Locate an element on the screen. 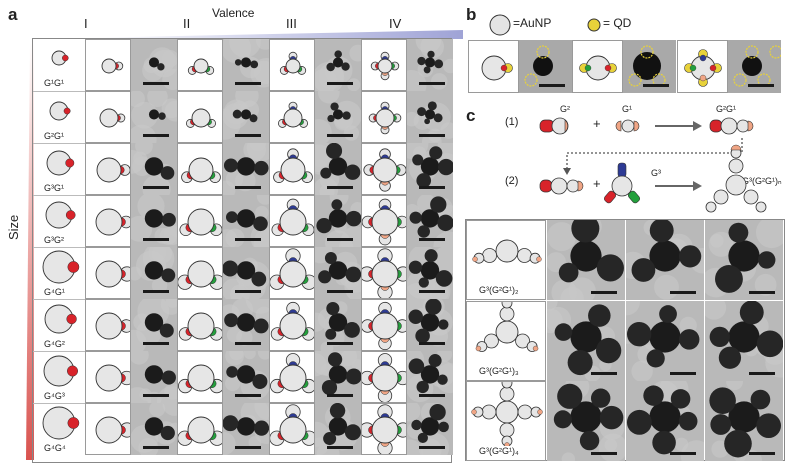 The height and width of the screenshot is (469, 800). column-header-4: IV is located at coordinates (395, 23).